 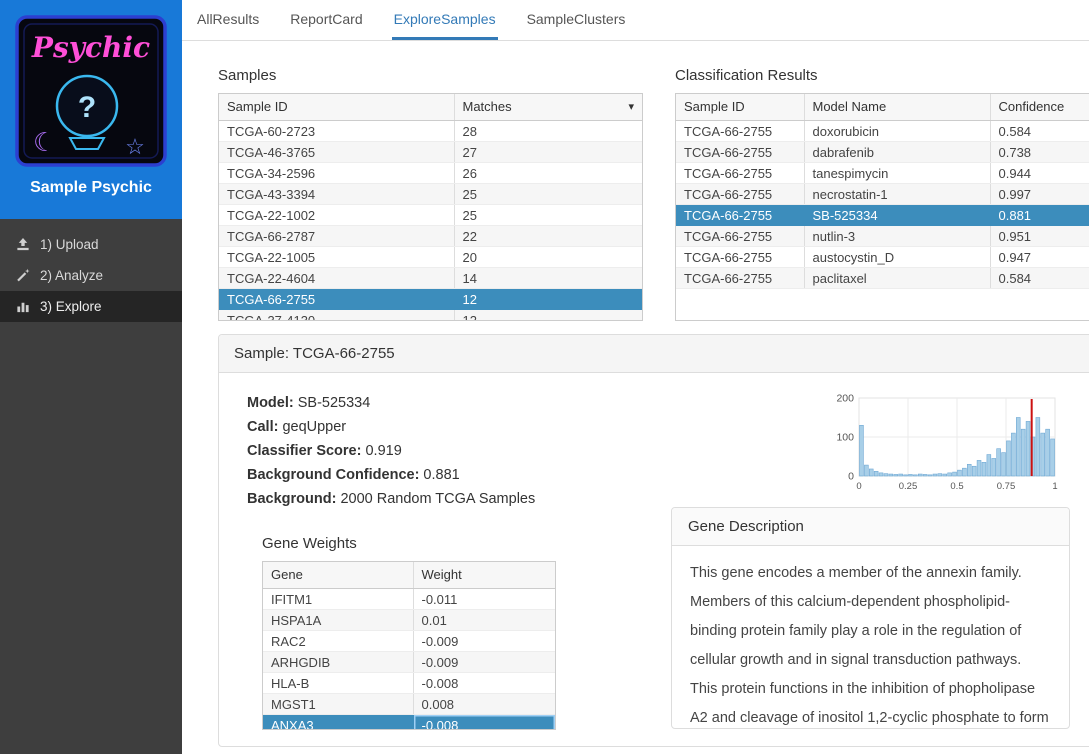 I want to click on classification-row: TCGA-66-2755 SB-525334 0.881, so click(x=882, y=215).